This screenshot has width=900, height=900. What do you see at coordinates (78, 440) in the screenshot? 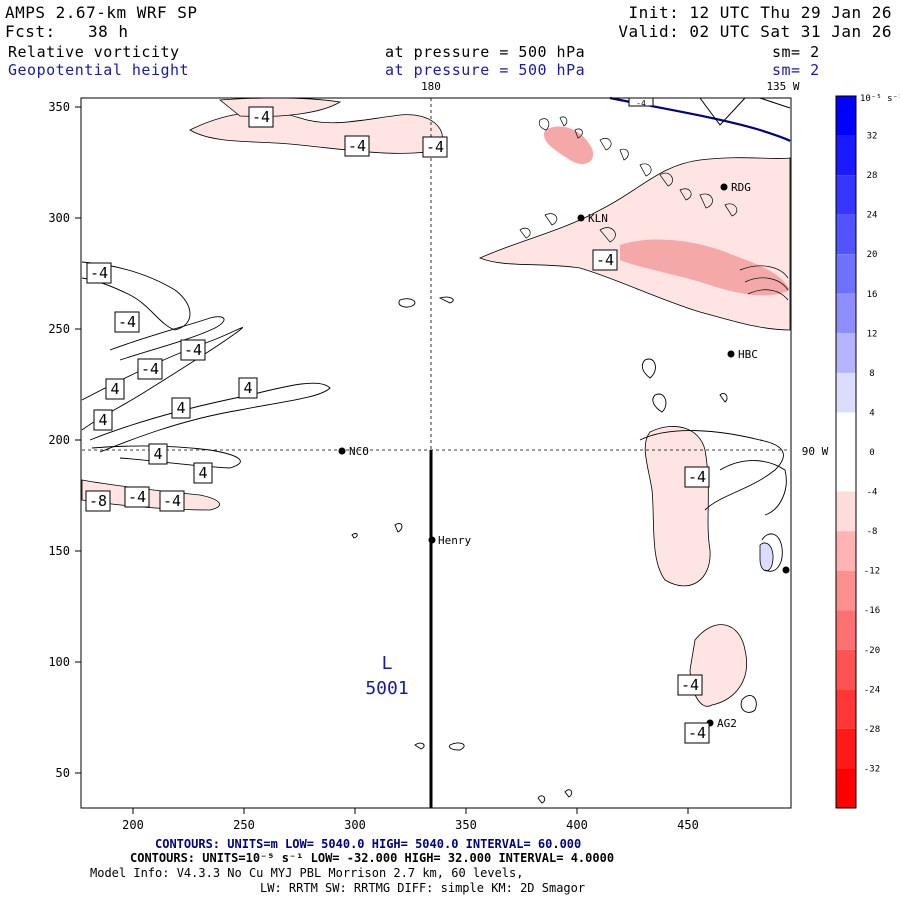
I see `y-axis-ticks` at bounding box center [78, 440].